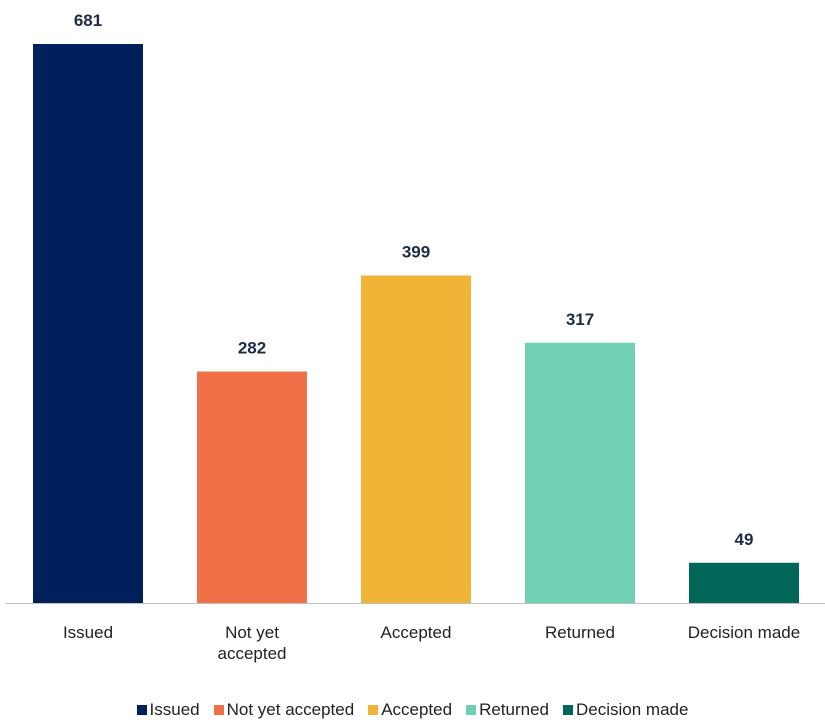 This screenshot has height=723, width=825. I want to click on x-tick-label: Issued, so click(88, 632).